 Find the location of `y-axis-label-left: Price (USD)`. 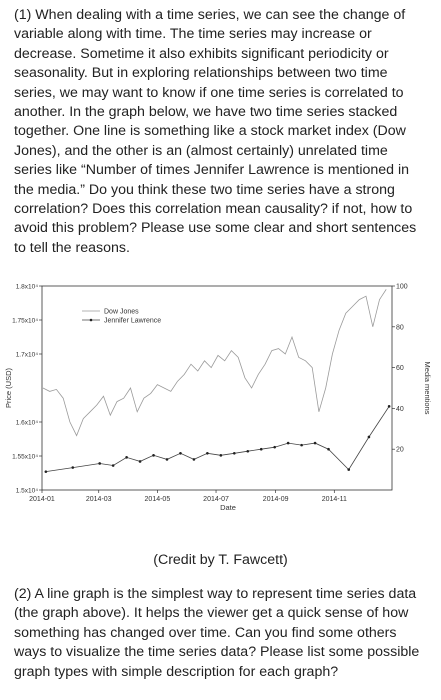

y-axis-label-left: Price (USD) is located at coordinates (8, 388).